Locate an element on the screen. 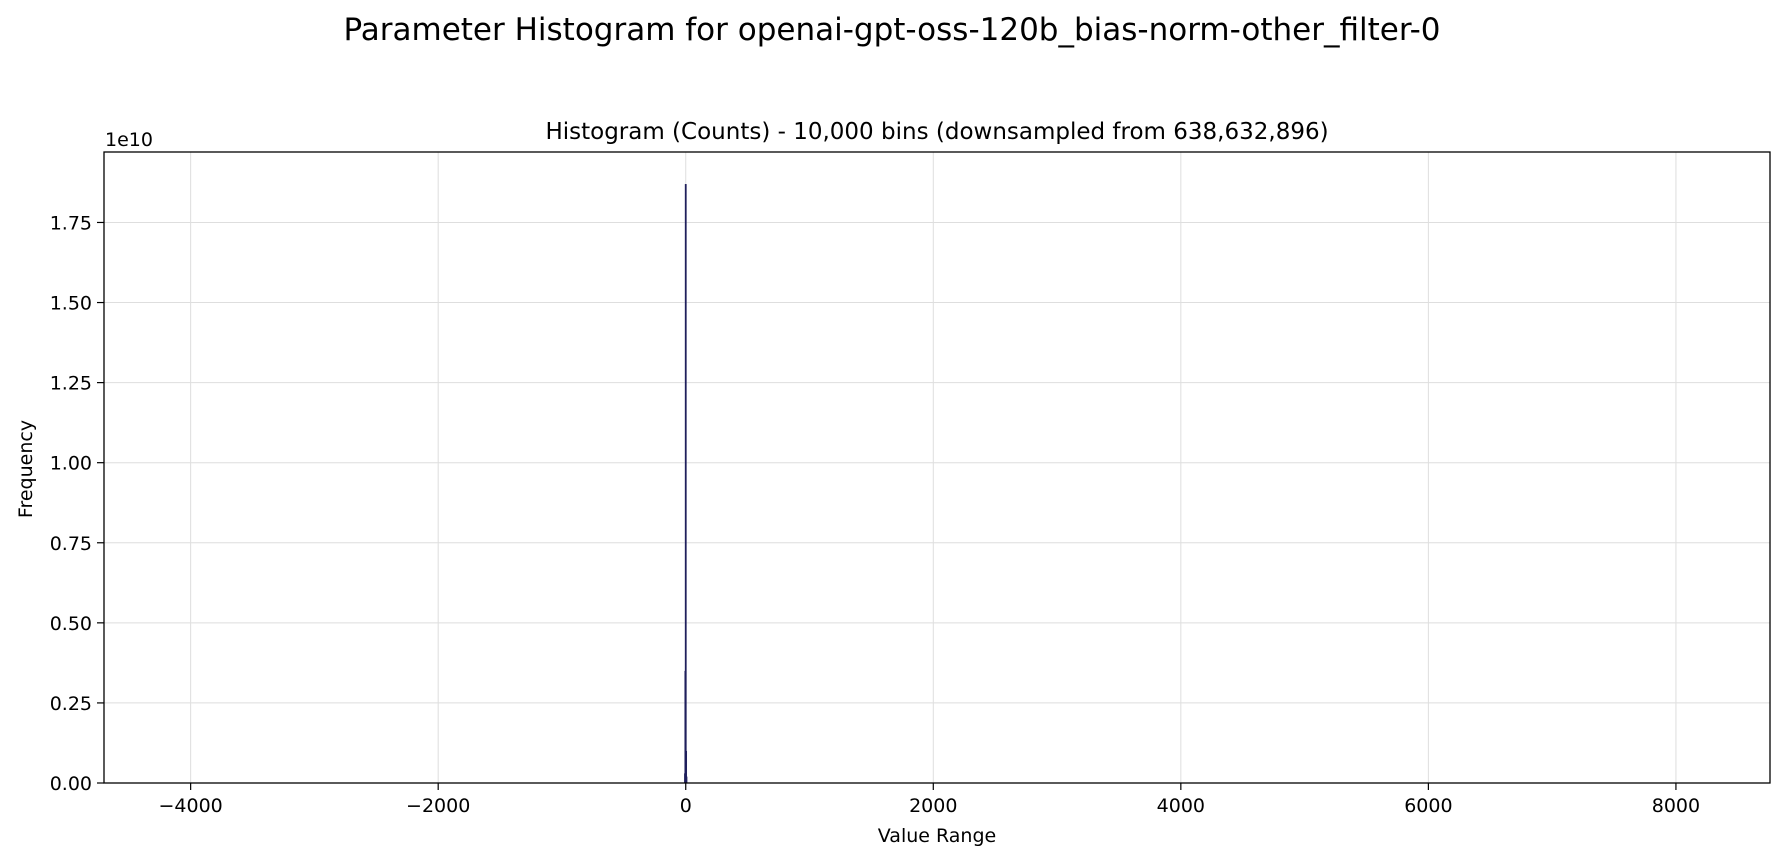 The height and width of the screenshot is (860, 1784). histogram-bars is located at coordinates (686, 483).